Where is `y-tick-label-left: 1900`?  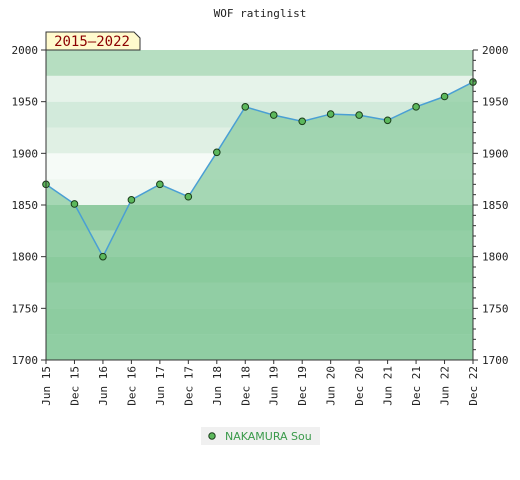
y-tick-label-left: 1900 is located at coordinates (25, 153).